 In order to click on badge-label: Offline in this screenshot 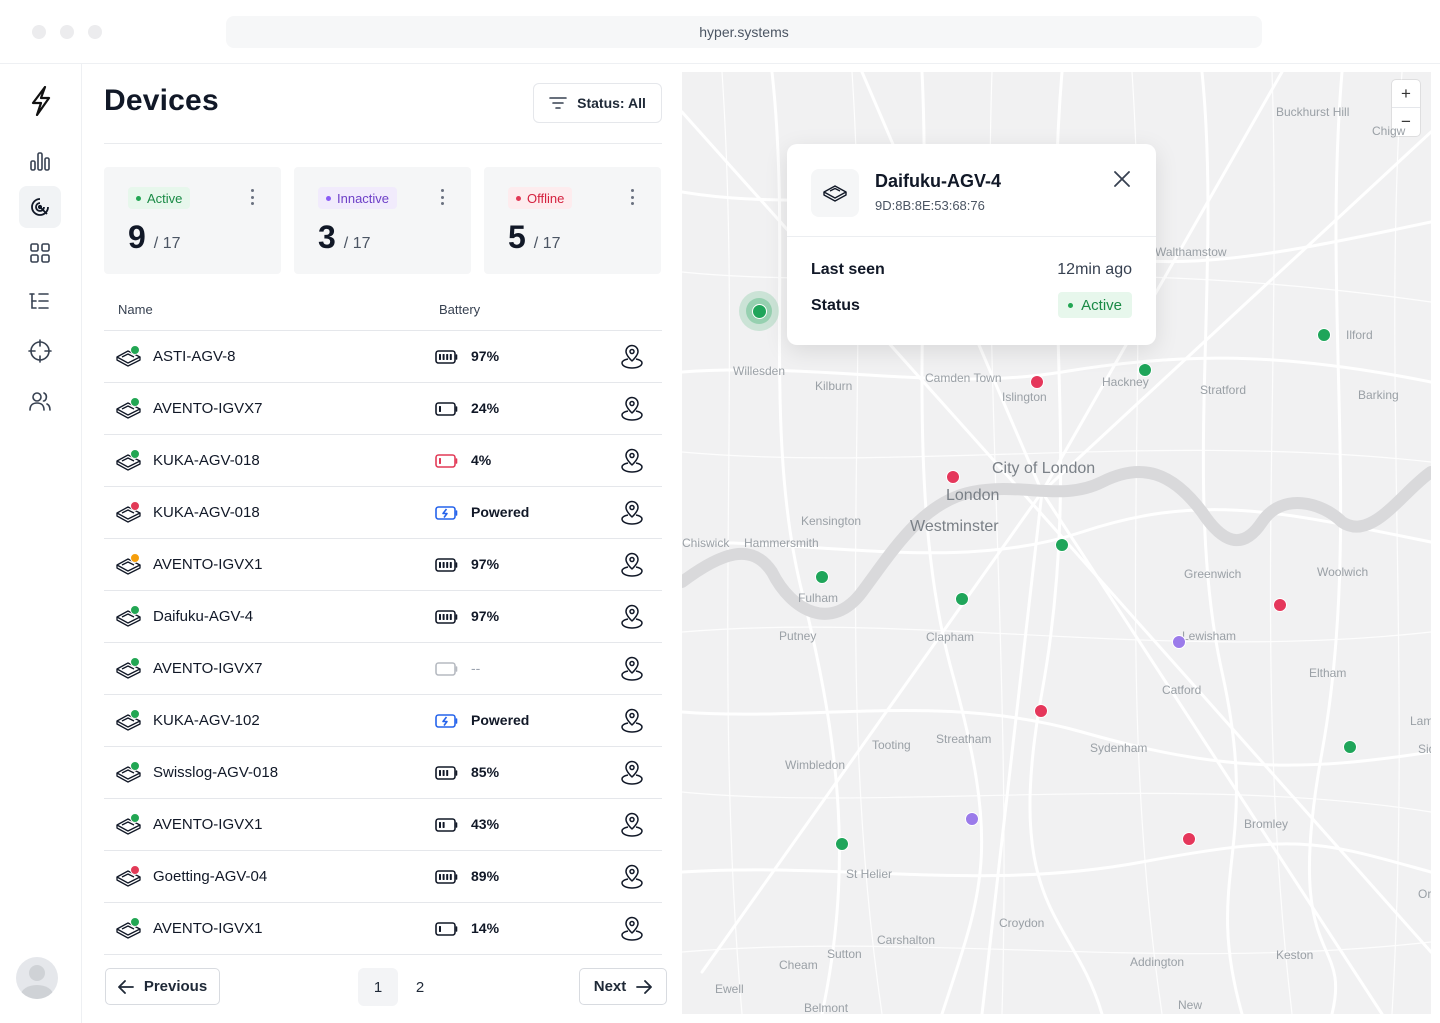, I will do `click(546, 198)`.